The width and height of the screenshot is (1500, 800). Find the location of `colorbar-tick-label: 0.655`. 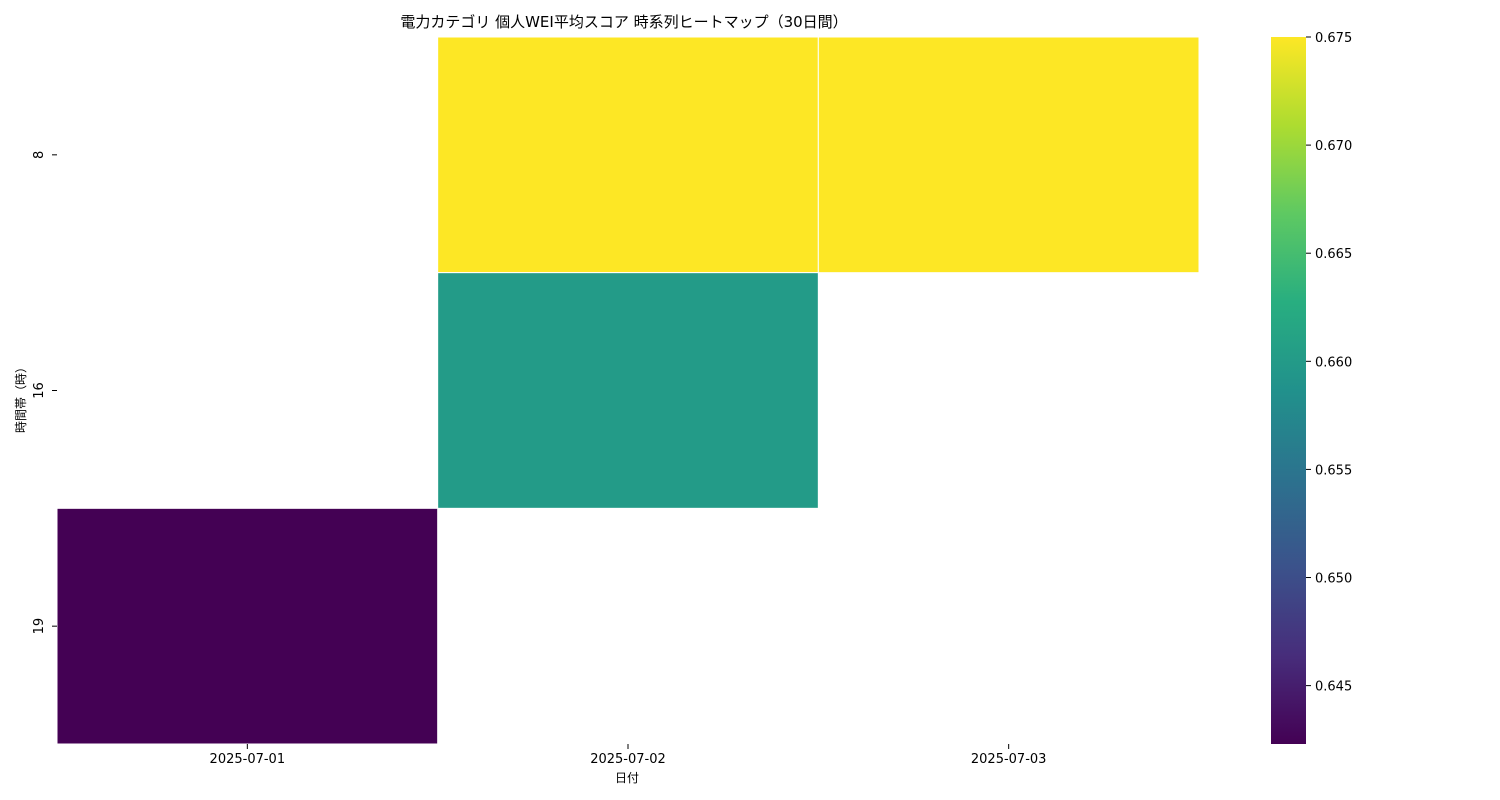

colorbar-tick-label: 0.655 is located at coordinates (1333, 470).